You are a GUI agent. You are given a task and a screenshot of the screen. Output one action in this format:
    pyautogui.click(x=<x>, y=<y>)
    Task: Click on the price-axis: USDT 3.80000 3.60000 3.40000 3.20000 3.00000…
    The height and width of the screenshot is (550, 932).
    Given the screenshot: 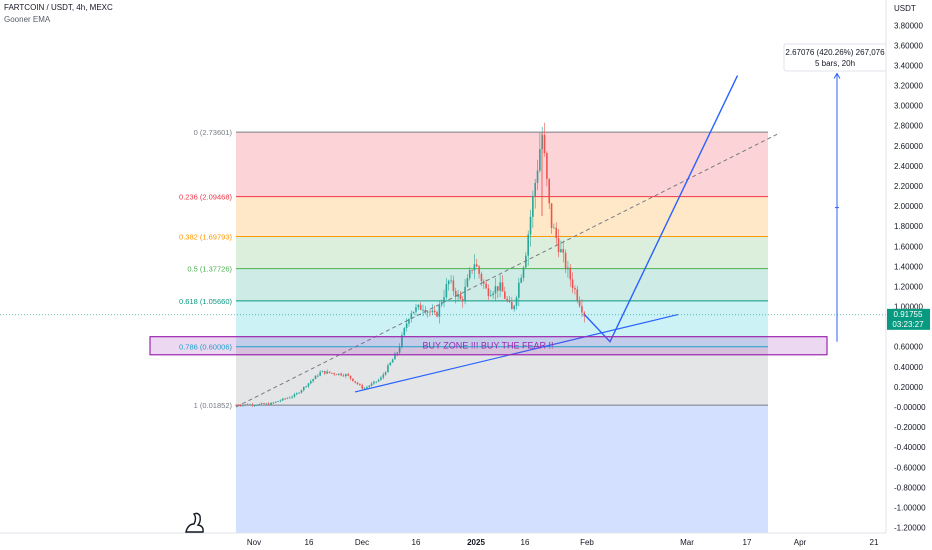 What is the action you would take?
    pyautogui.click(x=908, y=275)
    